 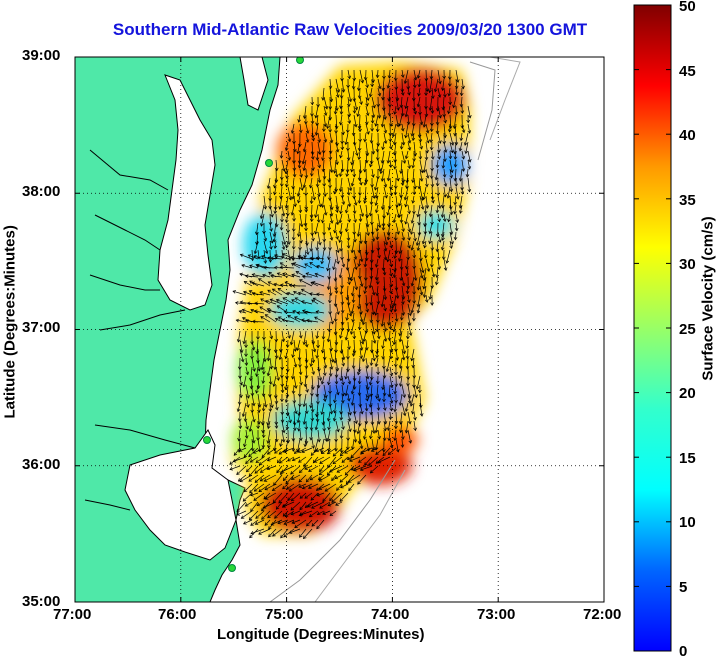 I want to click on y-tick-label: 38:00, so click(x=41, y=191).